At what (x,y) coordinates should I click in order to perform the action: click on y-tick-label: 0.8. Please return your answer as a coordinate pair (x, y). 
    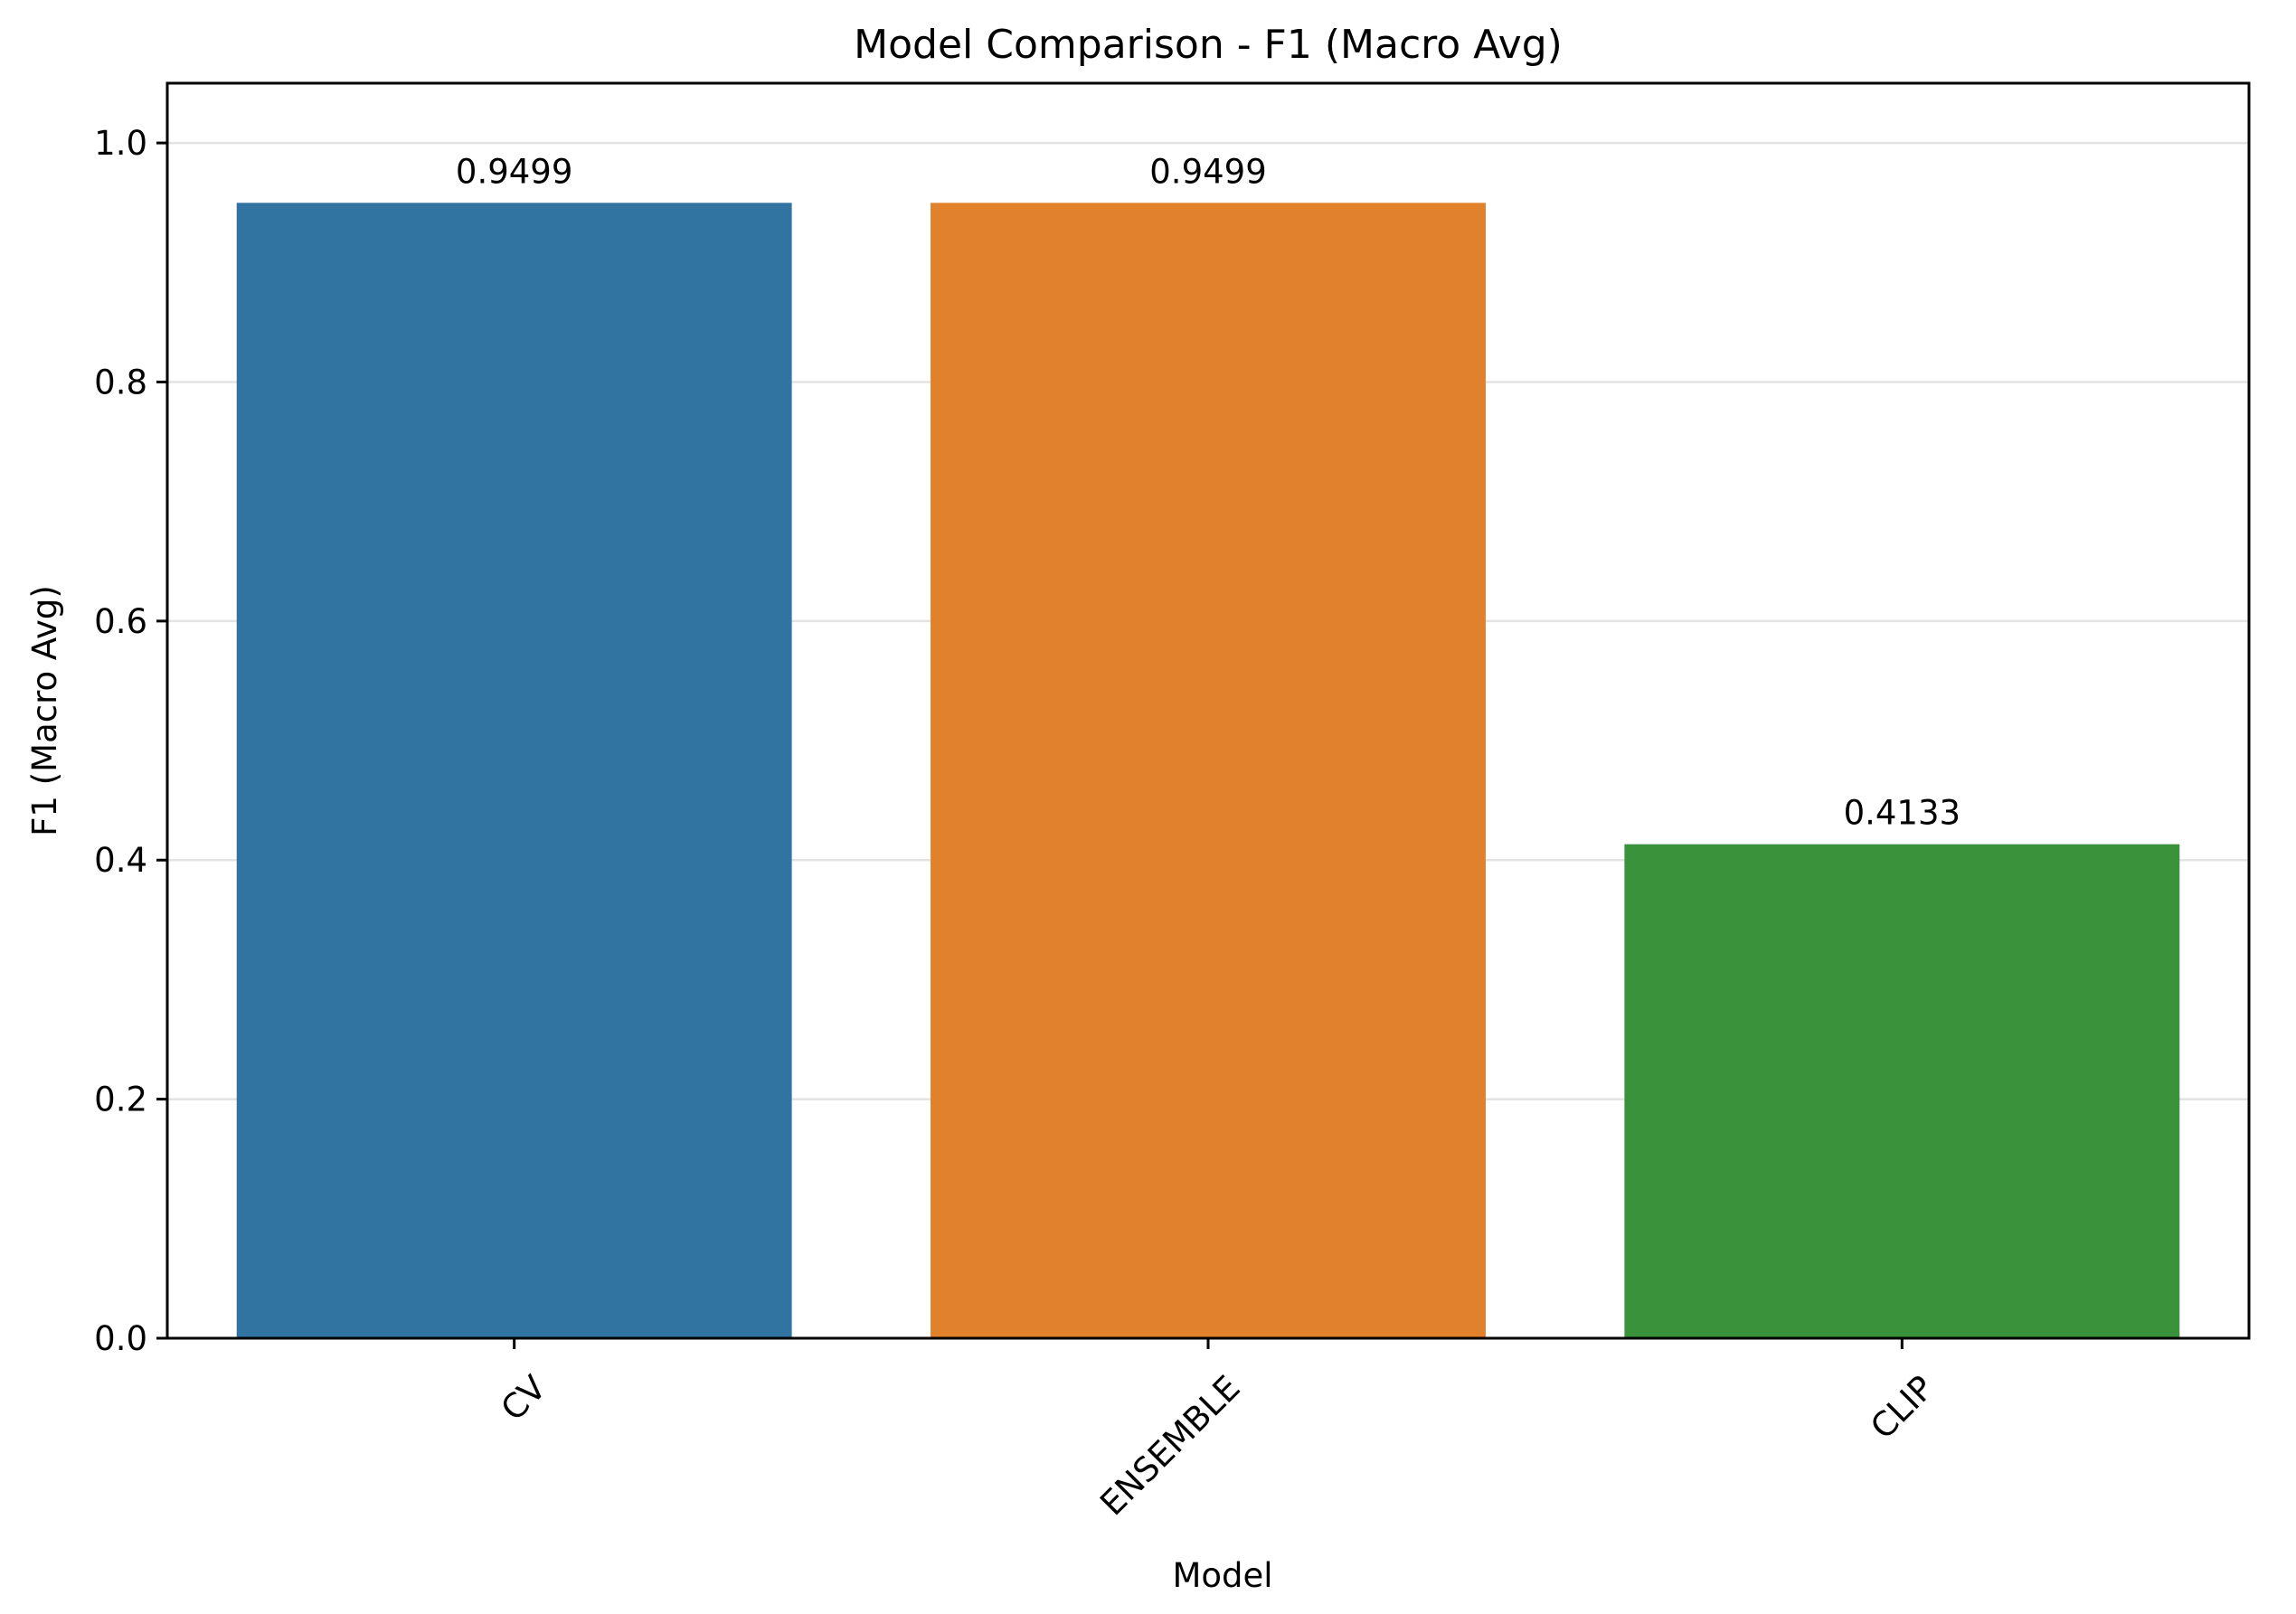
    Looking at the image, I should click on (121, 382).